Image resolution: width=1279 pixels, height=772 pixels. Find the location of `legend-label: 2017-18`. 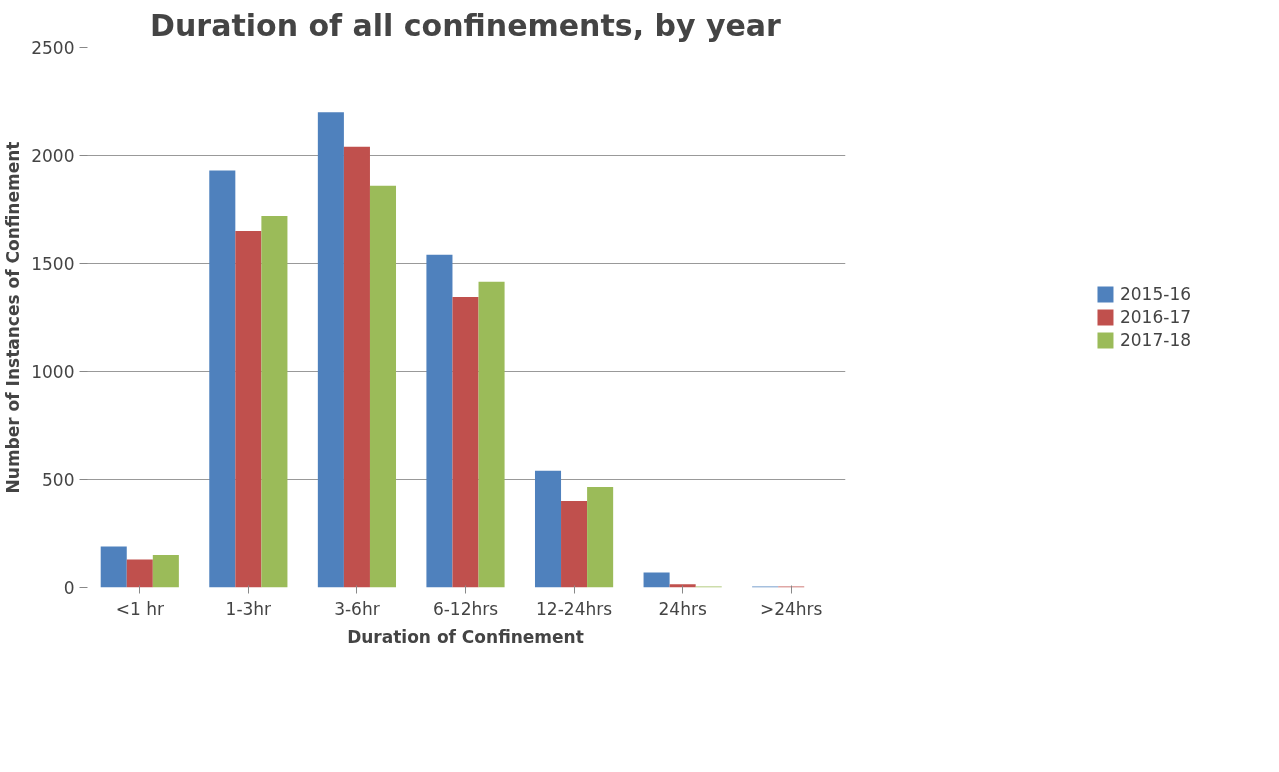

legend-label: 2017-18 is located at coordinates (1155, 340).